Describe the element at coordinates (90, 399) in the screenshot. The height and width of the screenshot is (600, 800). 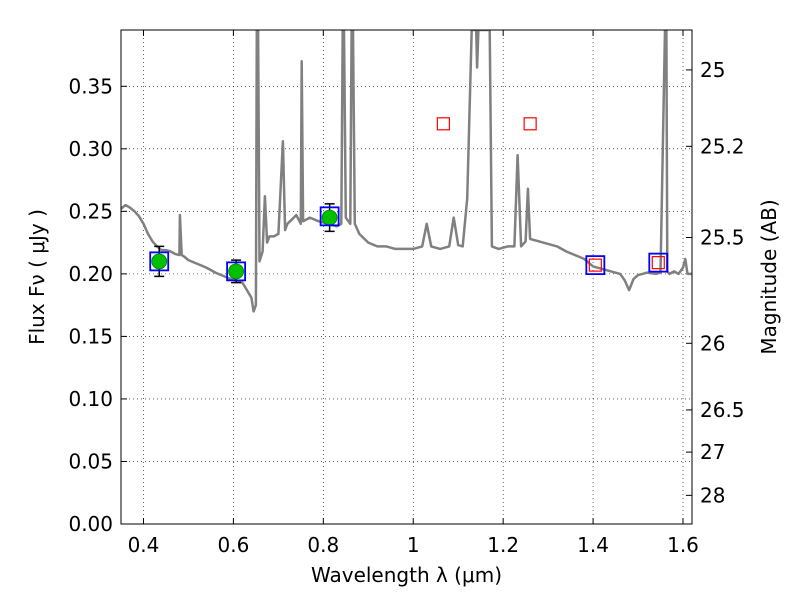
I see `y-tick-label: 0.10` at that location.